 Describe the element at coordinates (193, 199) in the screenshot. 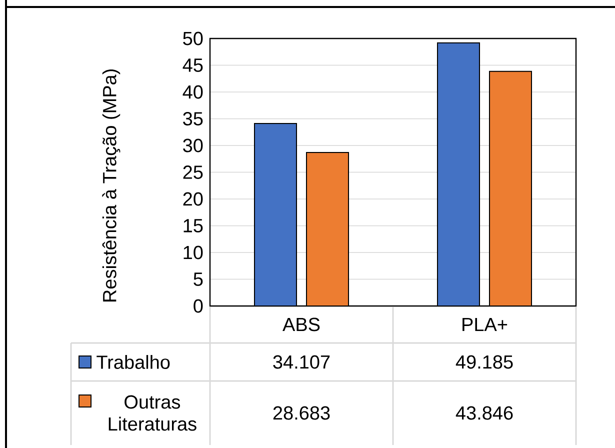

I see `y-tick-label: 20` at that location.